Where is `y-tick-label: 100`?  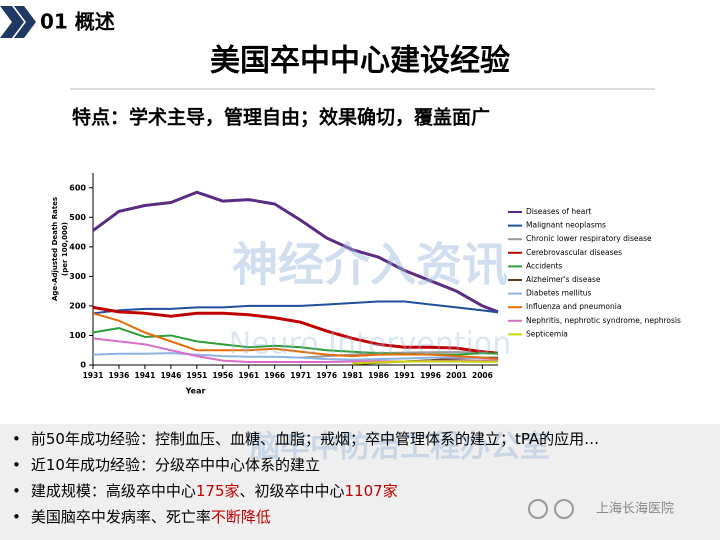
y-tick-label: 100 is located at coordinates (77, 335).